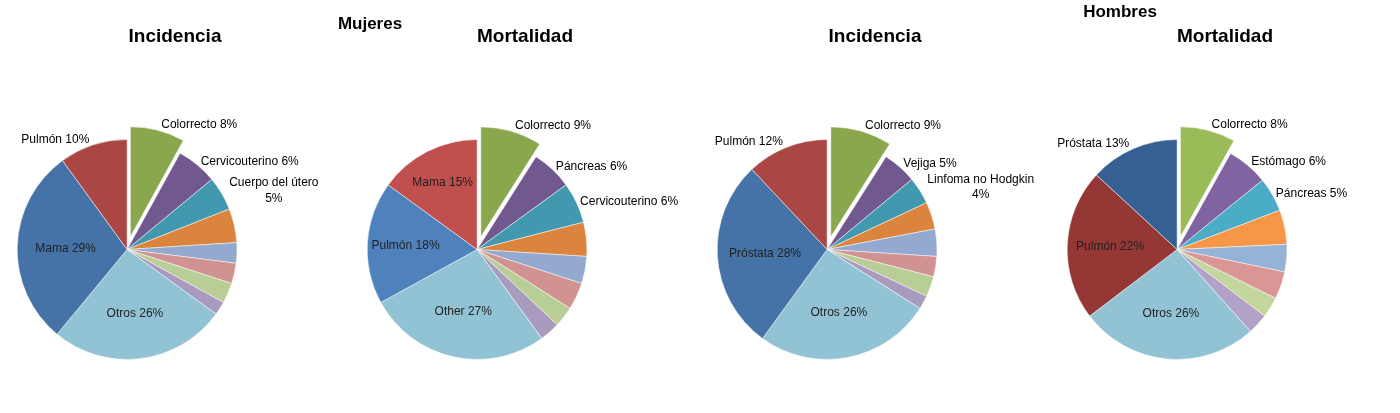  I want to click on text: Mujeres, so click(370, 24).